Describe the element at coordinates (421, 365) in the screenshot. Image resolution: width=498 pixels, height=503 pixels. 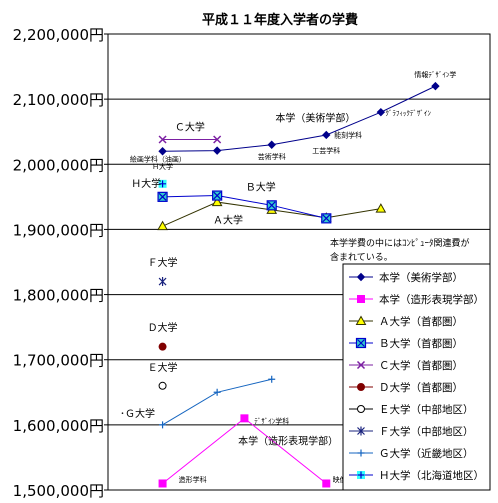
I see `legend-label: Ｃ大学（首都圏）` at that location.